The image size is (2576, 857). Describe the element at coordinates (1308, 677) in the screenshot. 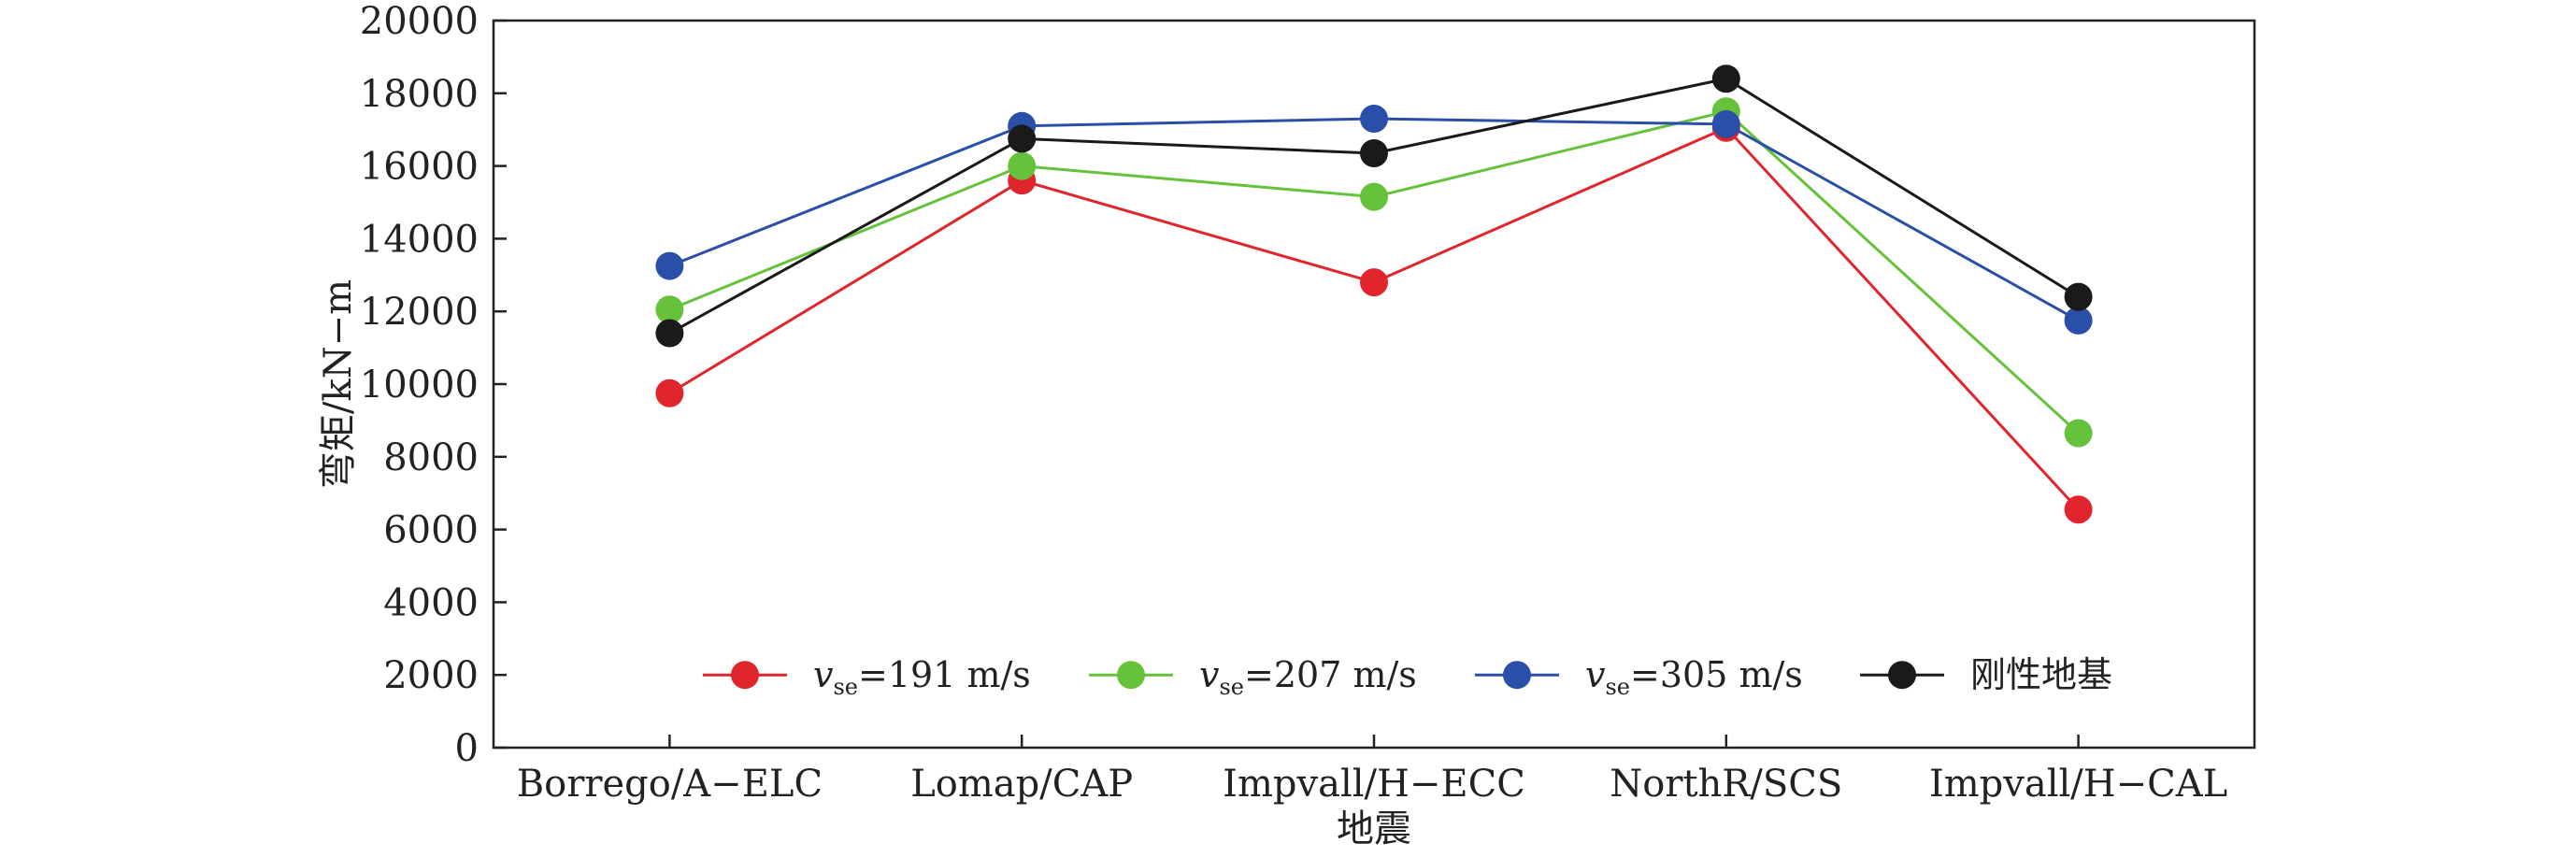

I see `legend-label: vse=207 m/s` at that location.